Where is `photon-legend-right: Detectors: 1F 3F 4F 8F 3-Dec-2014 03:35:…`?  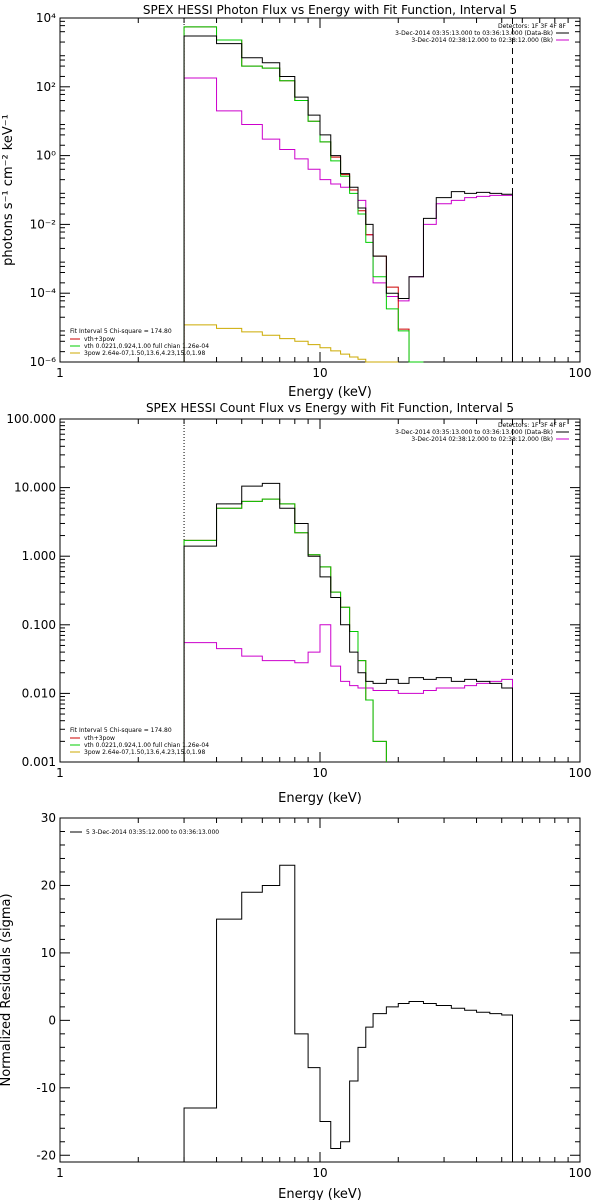 photon-legend-right: Detectors: 1F 3F 4F 8F 3-Dec-2014 03:35:… is located at coordinates (482, 33).